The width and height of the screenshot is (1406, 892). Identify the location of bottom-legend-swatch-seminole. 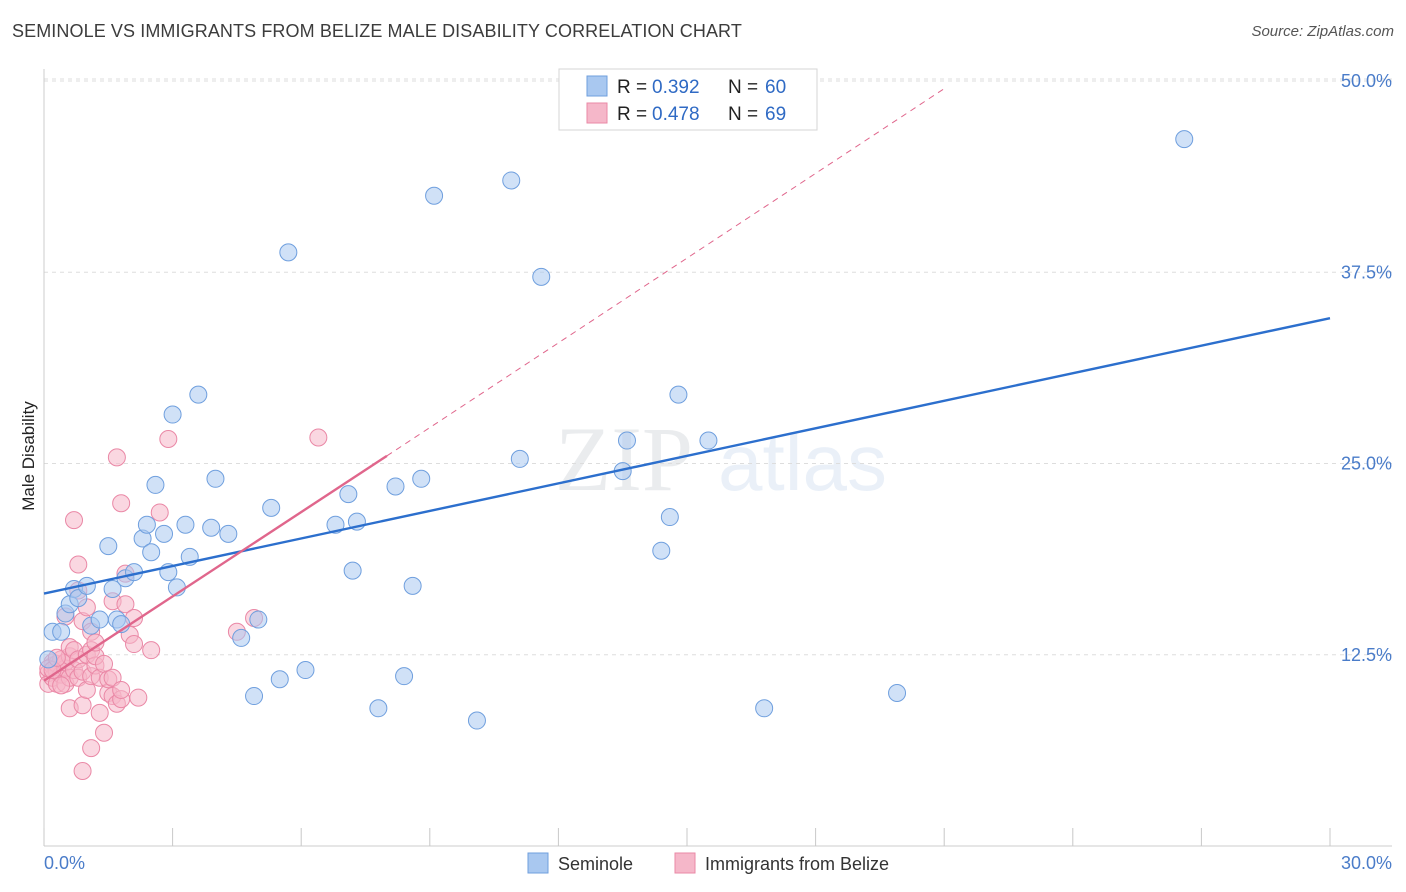
(538, 863).